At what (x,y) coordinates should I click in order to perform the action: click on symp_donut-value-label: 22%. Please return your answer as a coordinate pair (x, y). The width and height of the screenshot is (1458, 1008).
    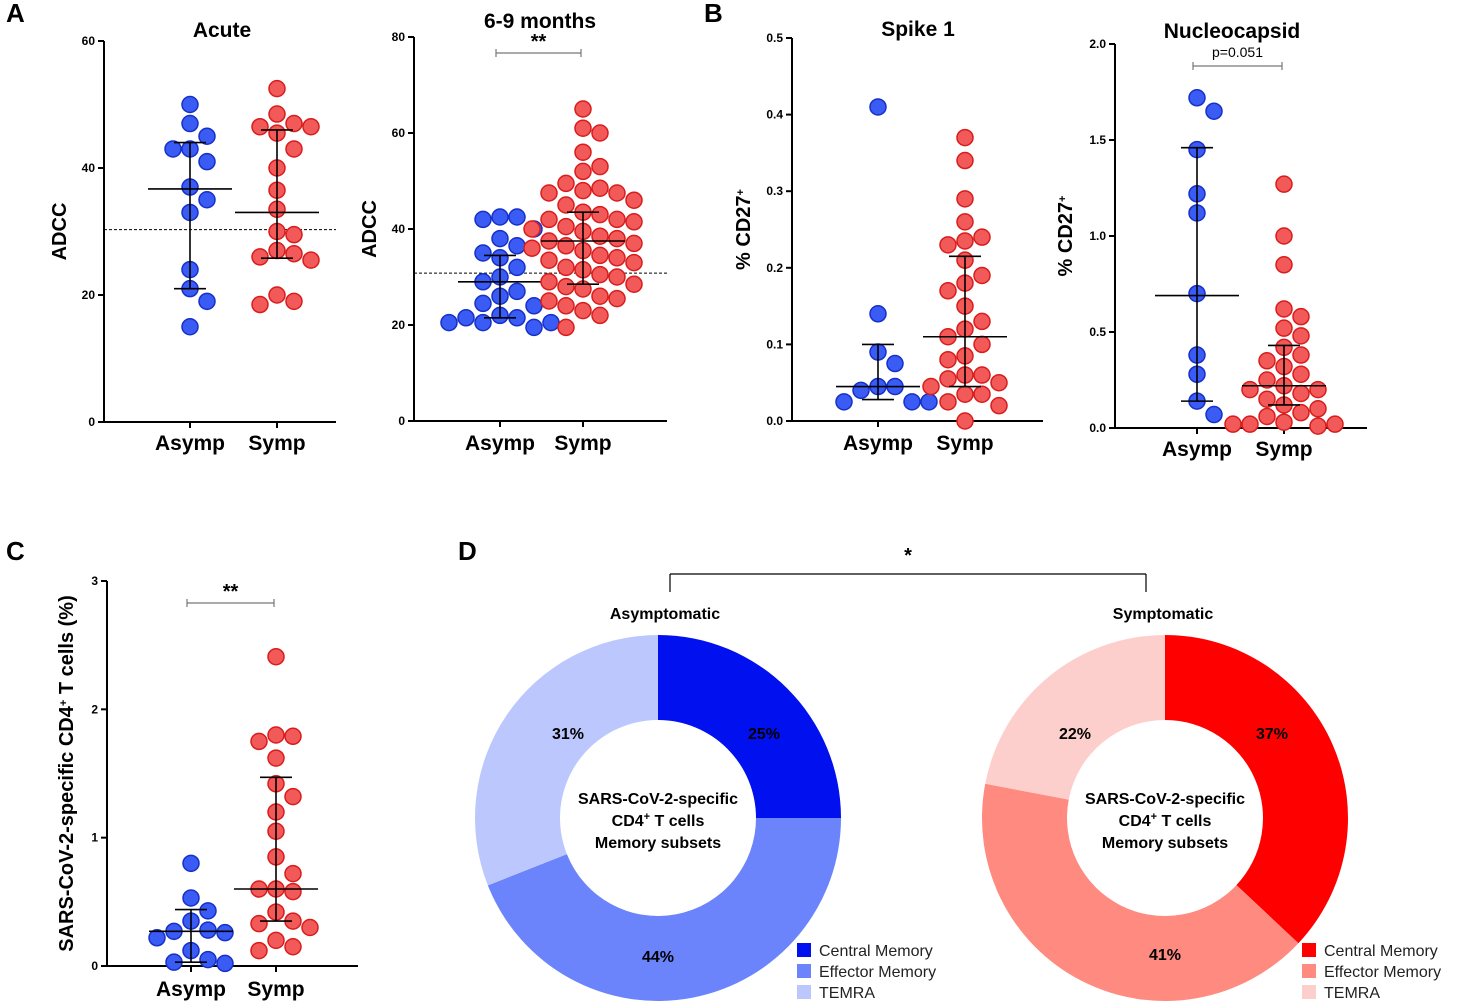
    Looking at the image, I should click on (1075, 734).